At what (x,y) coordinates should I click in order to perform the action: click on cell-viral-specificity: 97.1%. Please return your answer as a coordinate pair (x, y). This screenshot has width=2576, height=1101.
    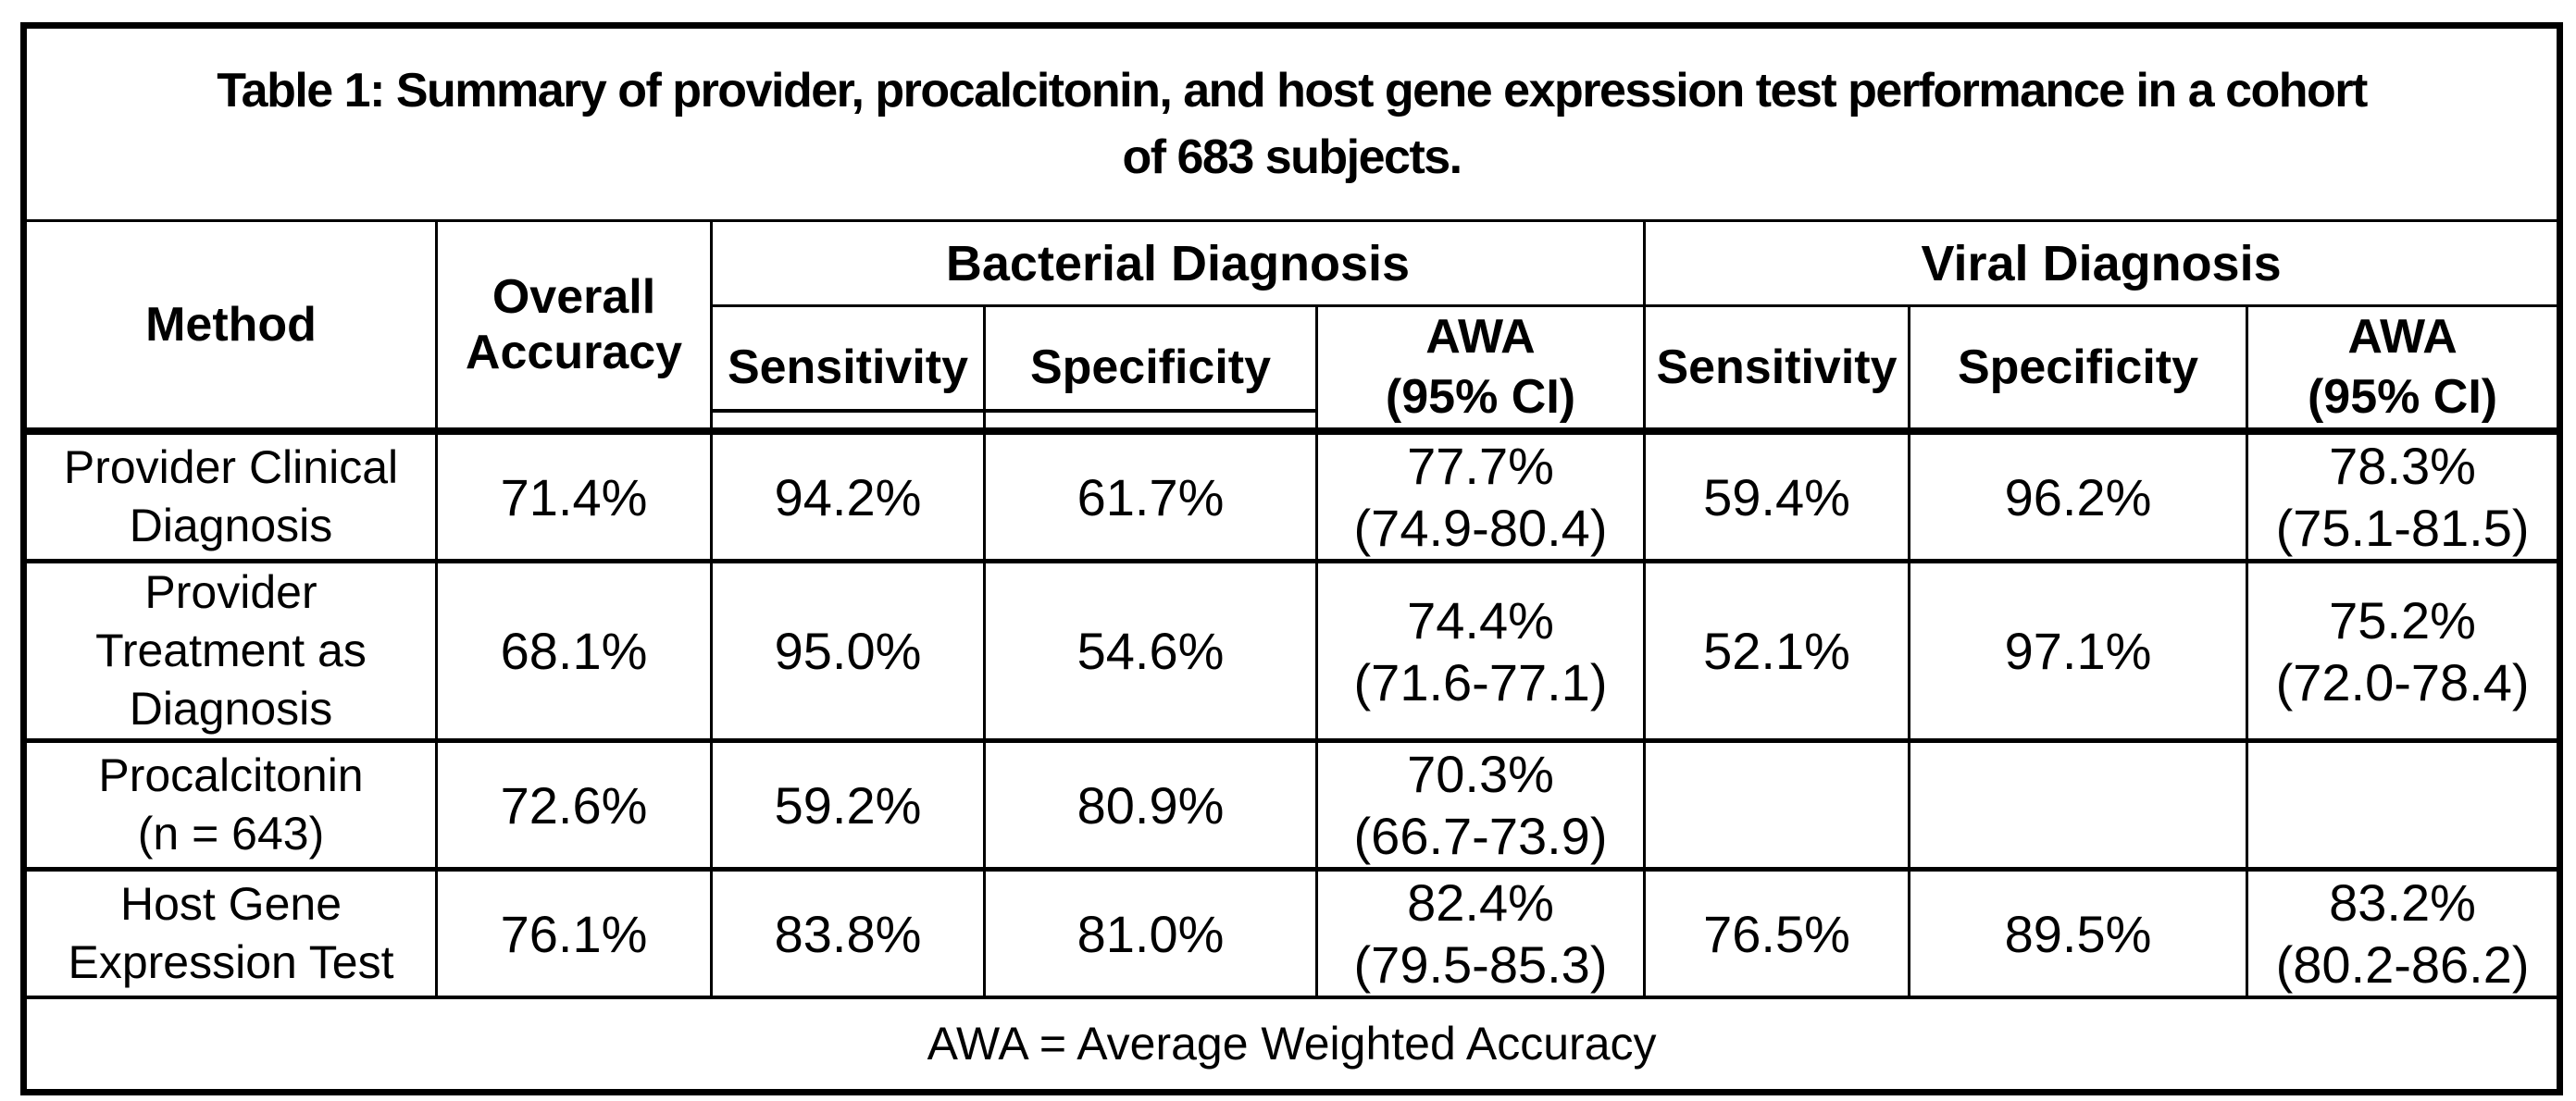
    Looking at the image, I should click on (2078, 652).